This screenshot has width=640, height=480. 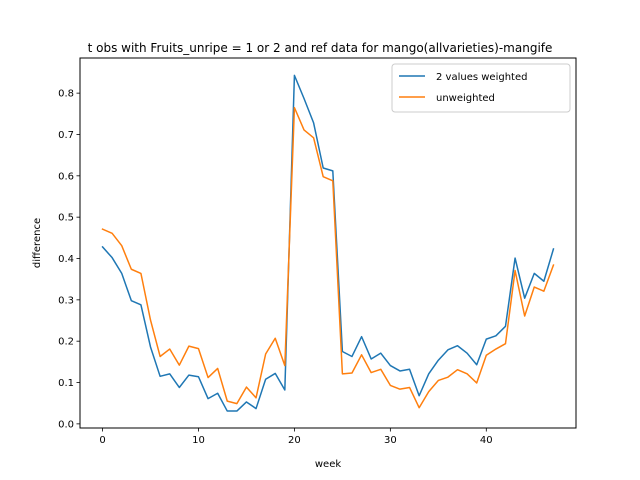 What do you see at coordinates (66, 94) in the screenshot?
I see `y-tick-label: 0.8` at bounding box center [66, 94].